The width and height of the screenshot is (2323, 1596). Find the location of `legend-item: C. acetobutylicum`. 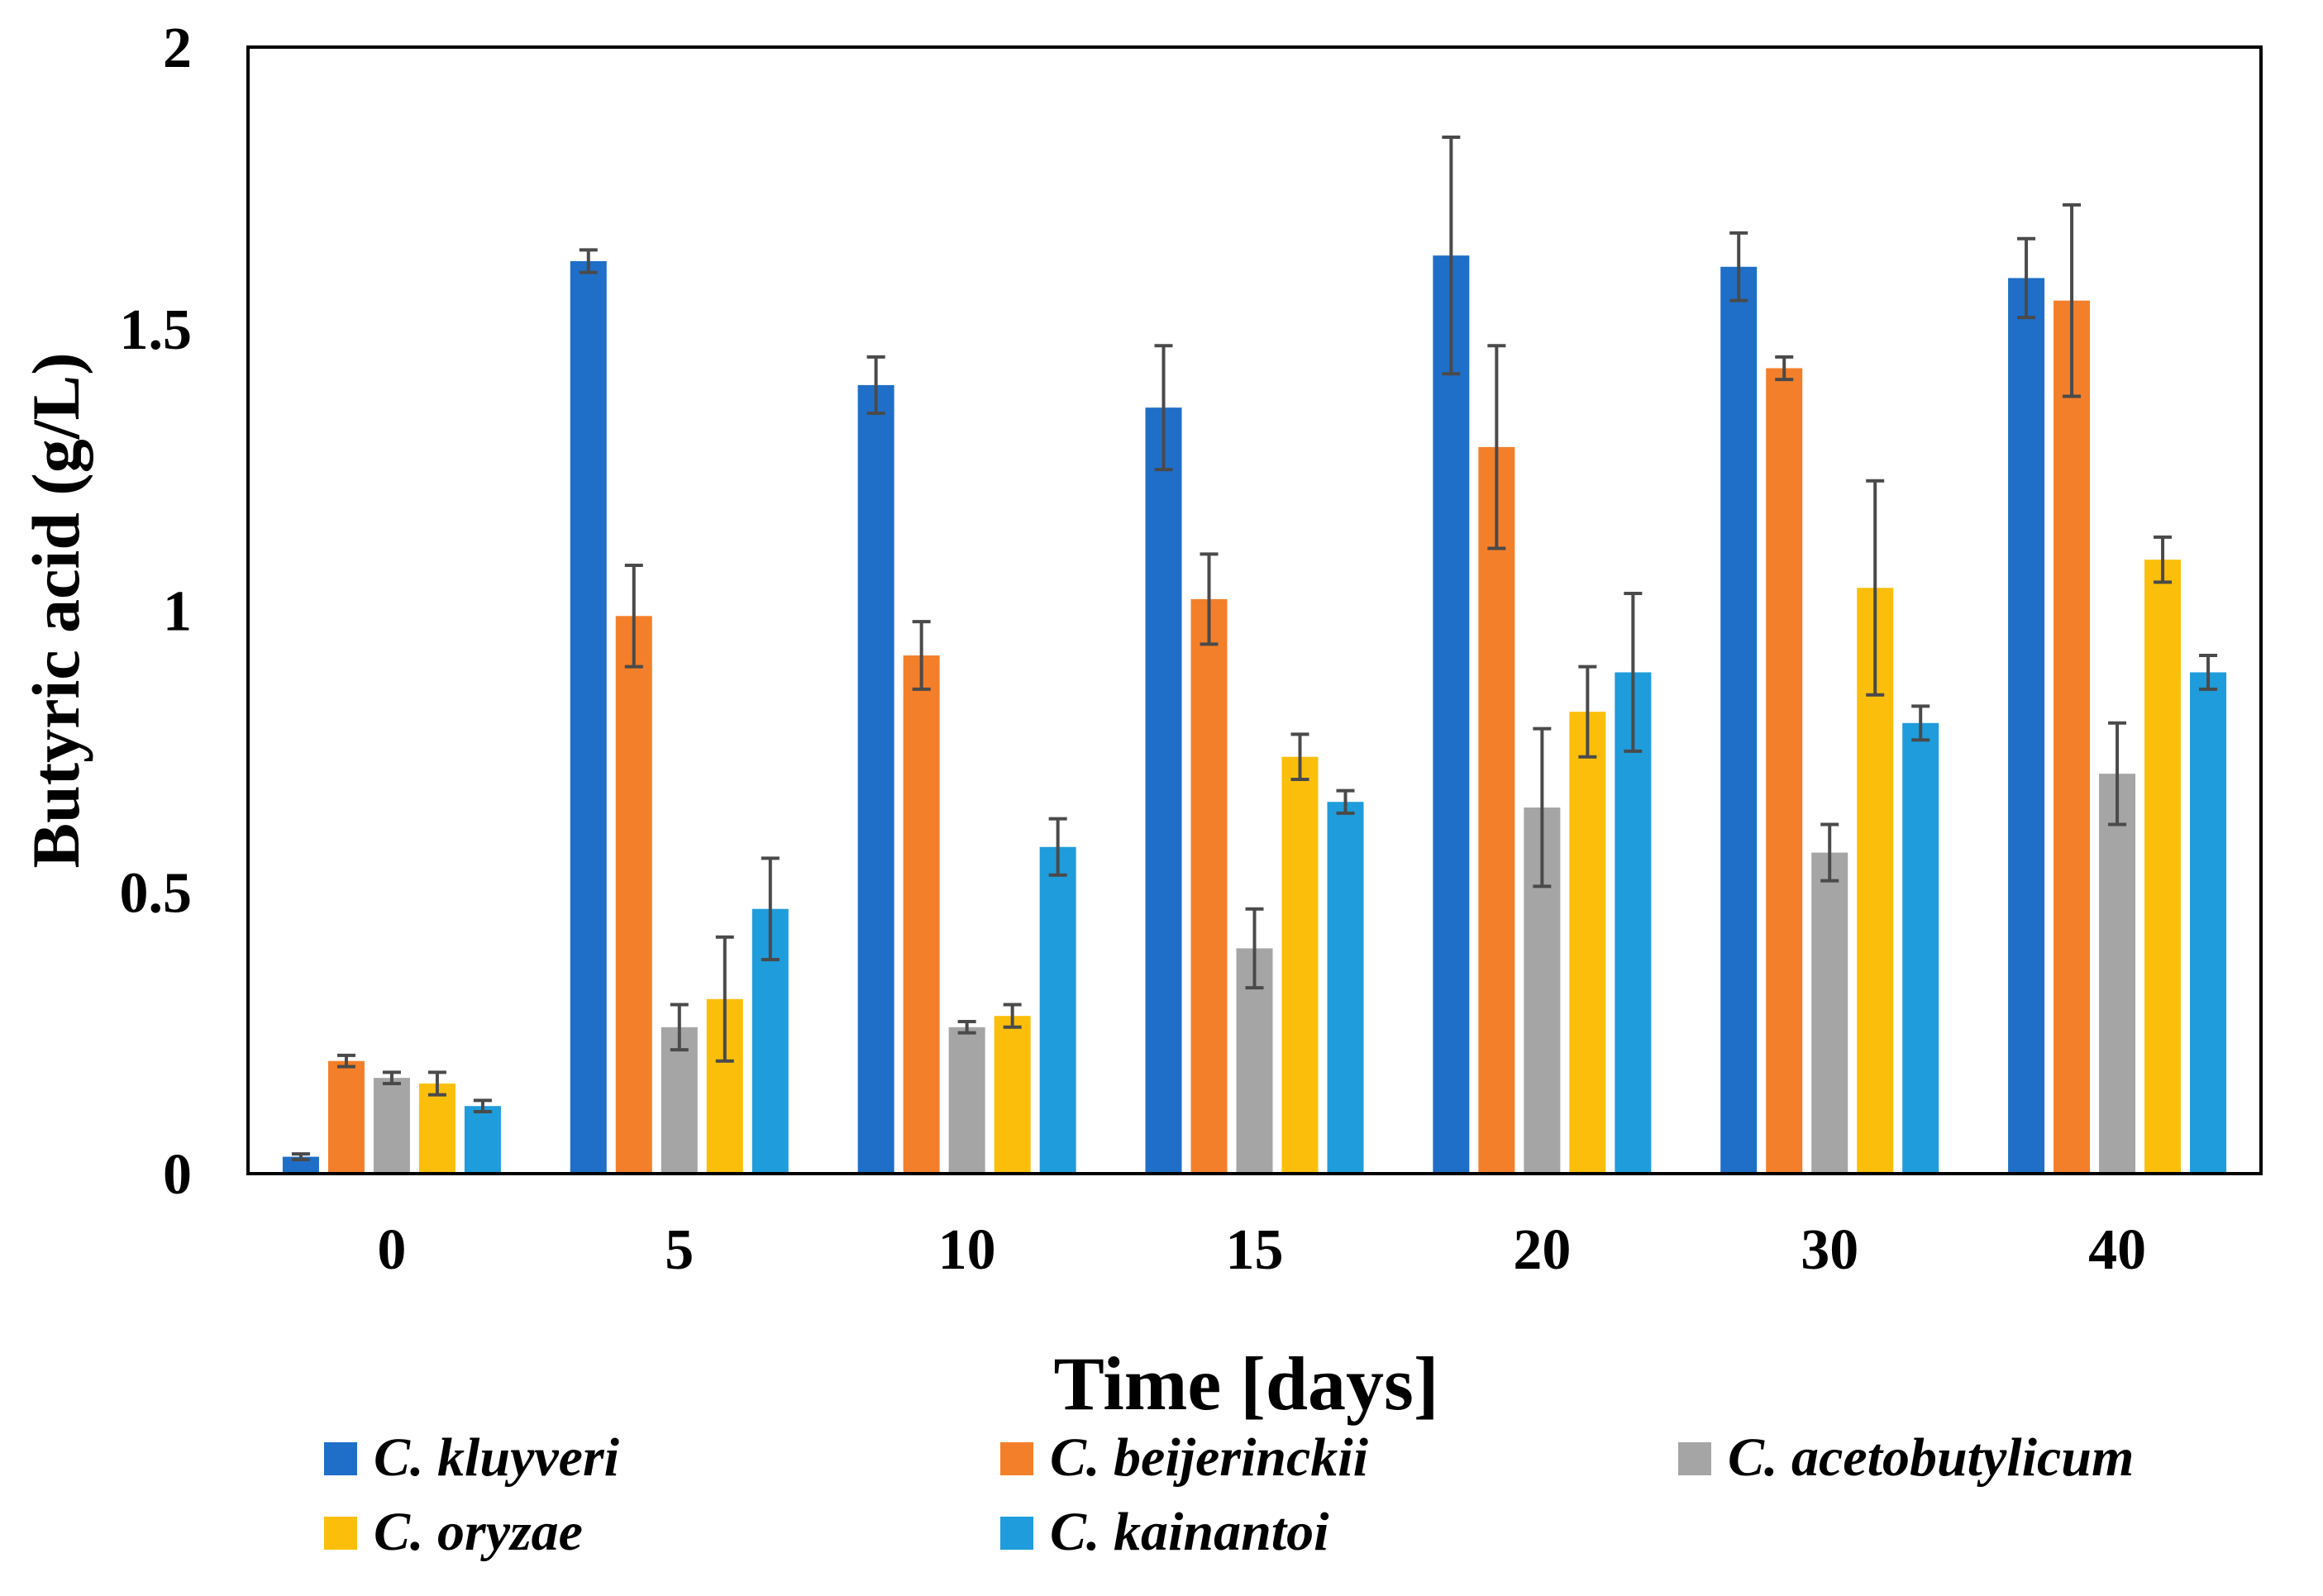

legend-item: C. acetobutylicum is located at coordinates (1906, 1457).